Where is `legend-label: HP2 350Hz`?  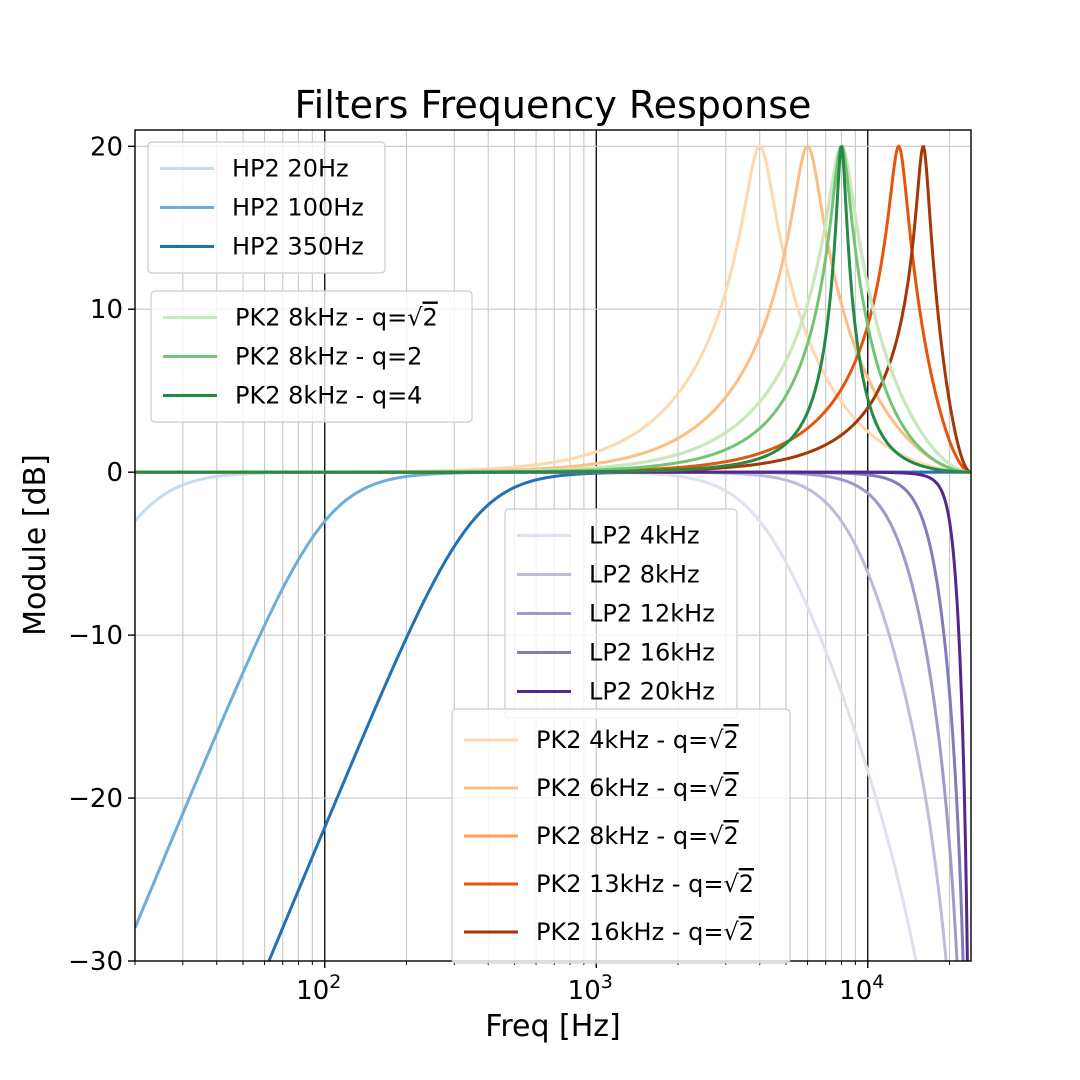
legend-label: HP2 350Hz is located at coordinates (298, 247).